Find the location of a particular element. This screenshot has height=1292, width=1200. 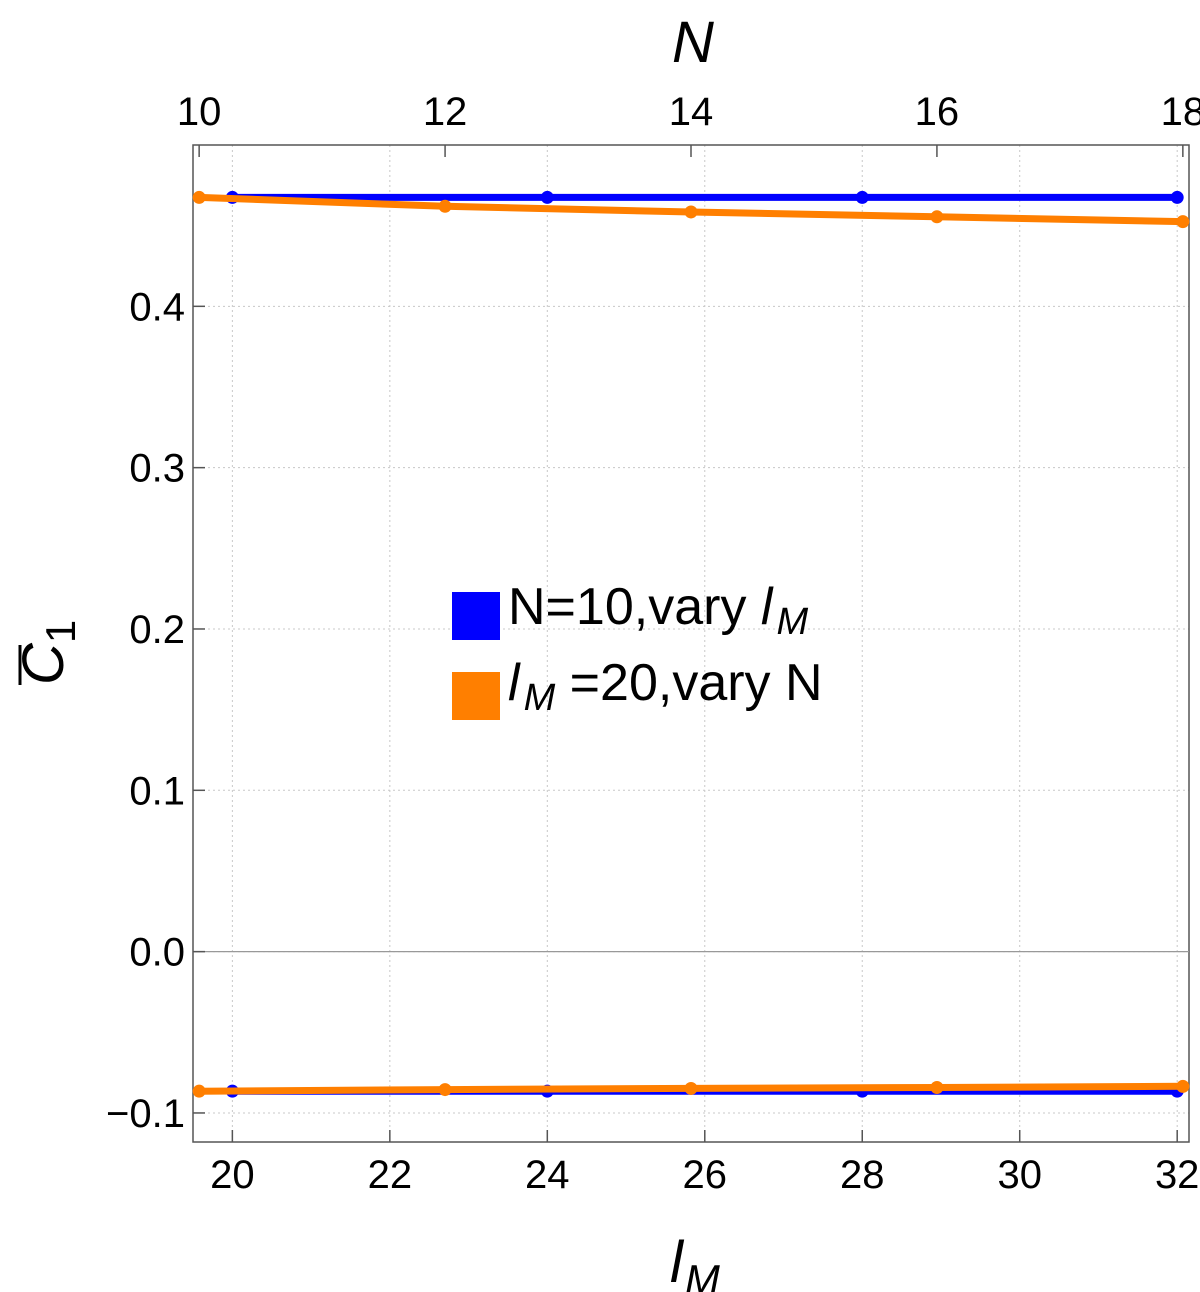

y-tick-label: 0.3 is located at coordinates (157, 469).